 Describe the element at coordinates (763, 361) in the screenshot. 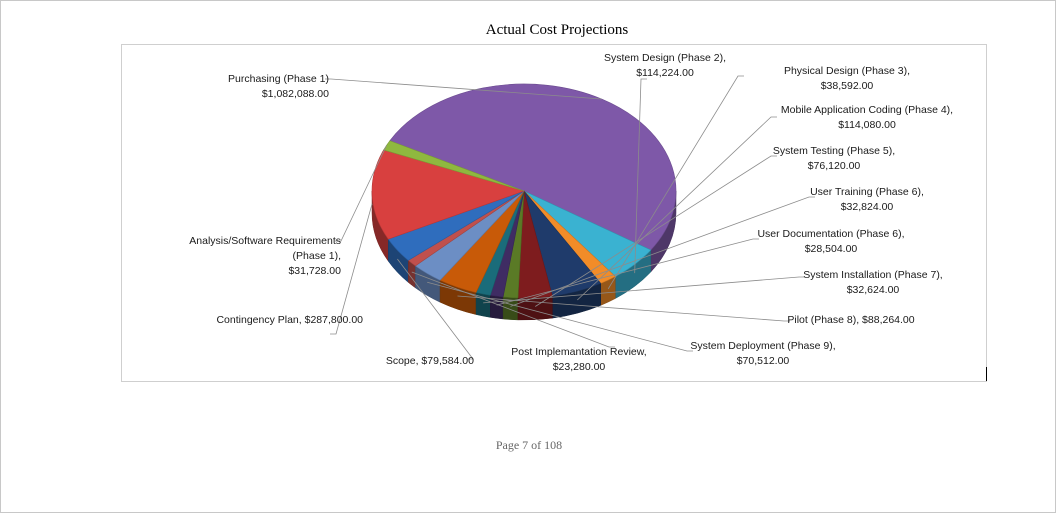

I see `data-label-line: $70,512.00` at that location.